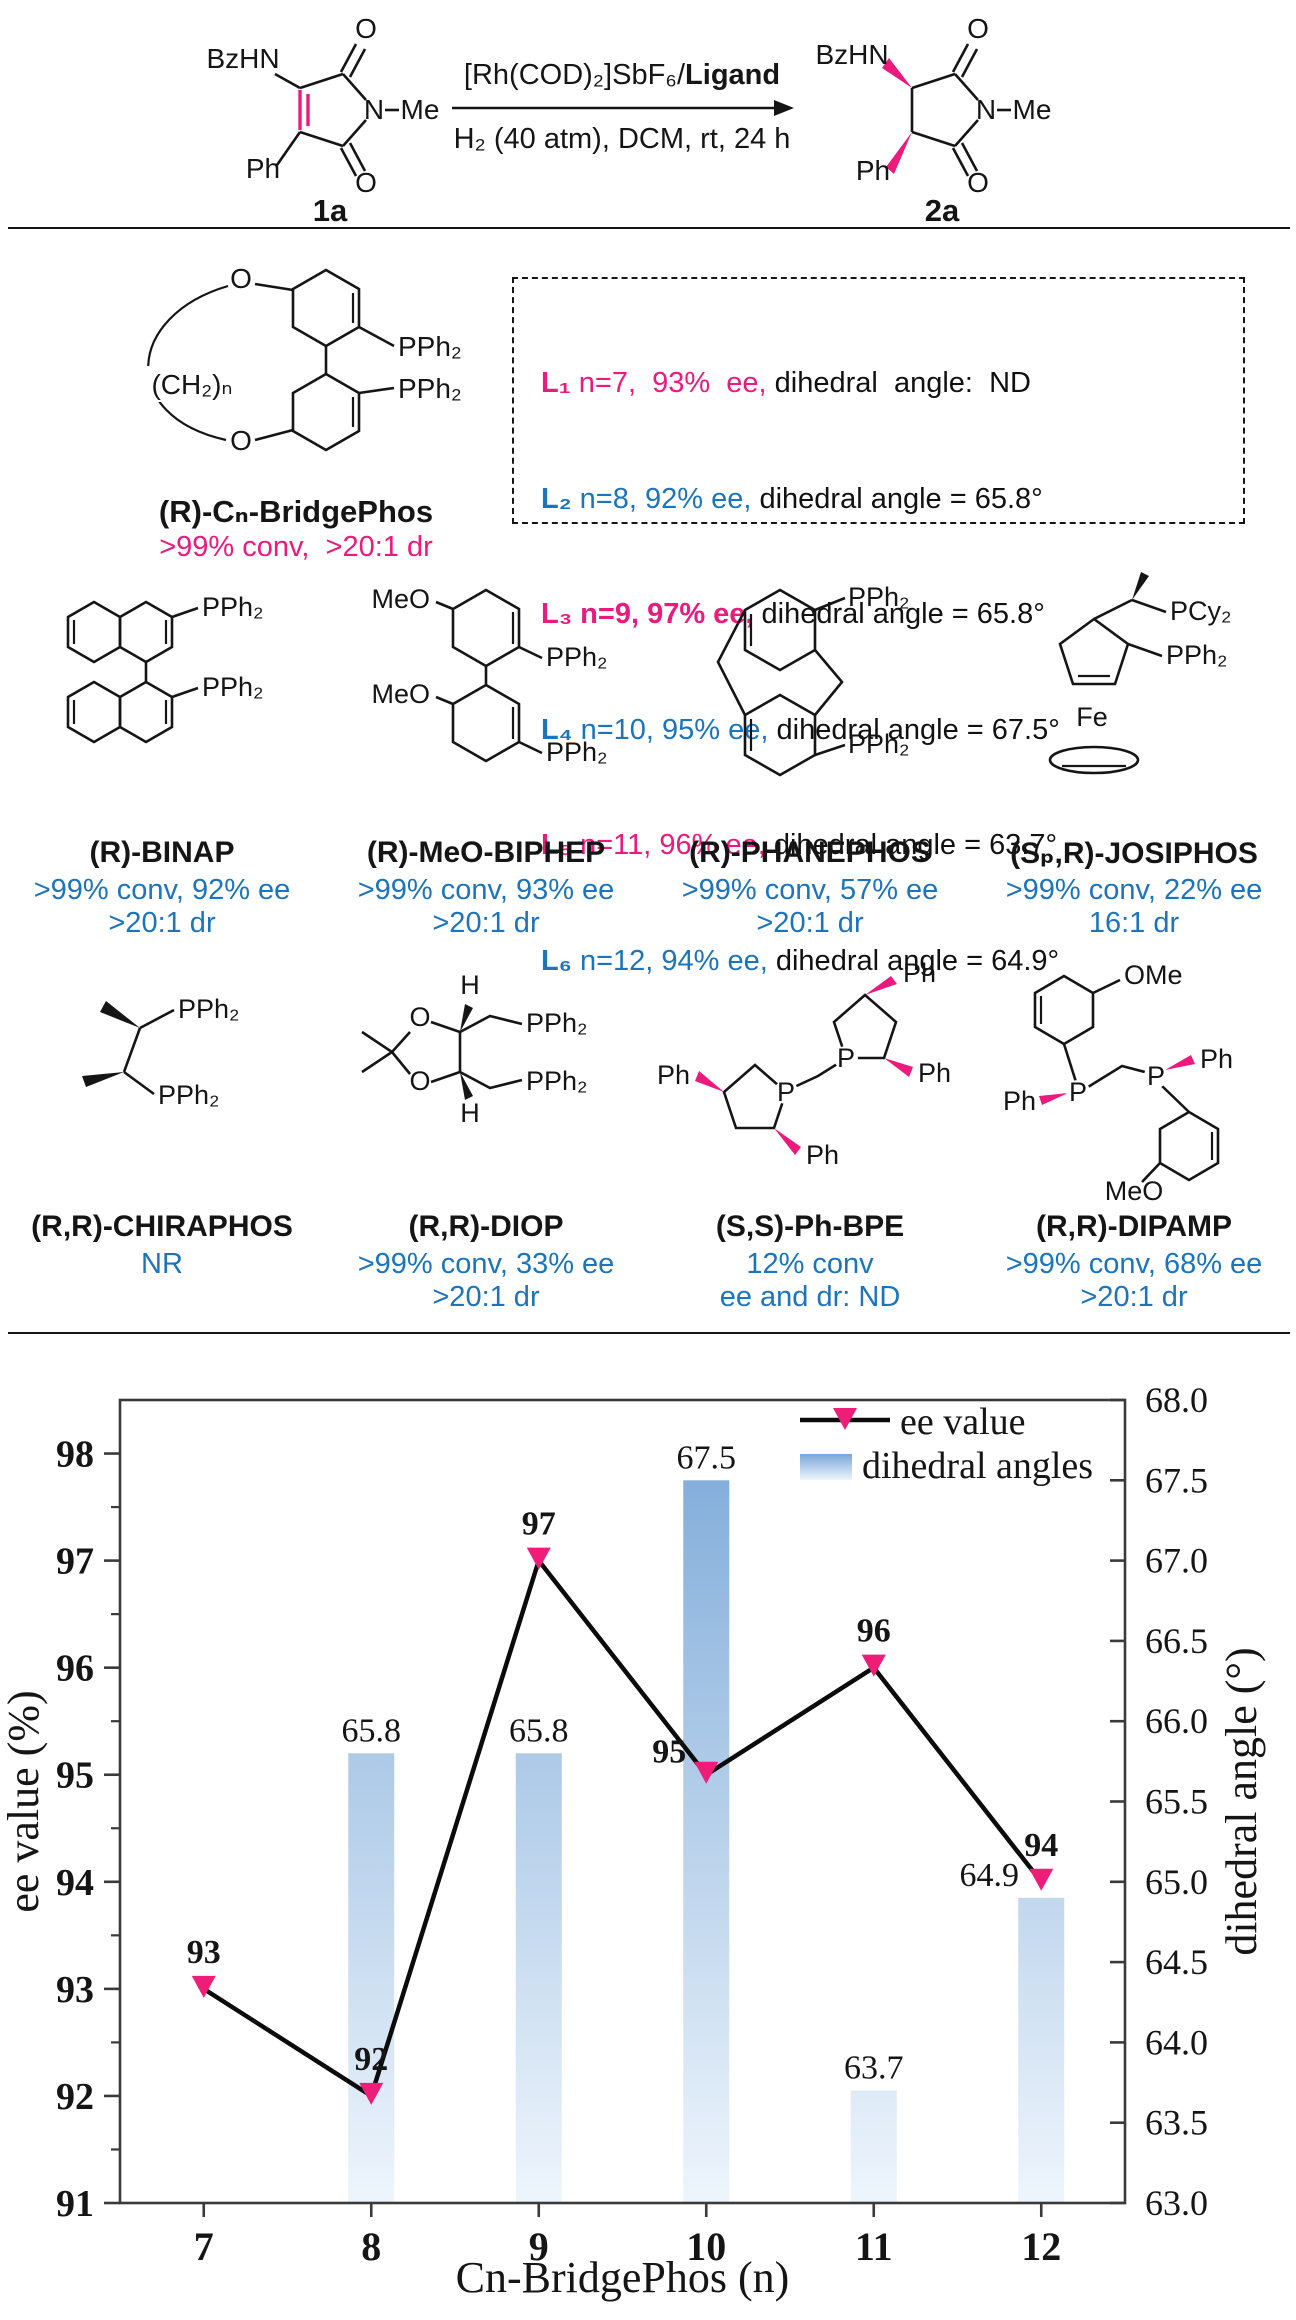 Image resolution: width=1296 pixels, height=2320 pixels. What do you see at coordinates (75, 1883) in the screenshot?
I see `left-tick-label: 94` at bounding box center [75, 1883].